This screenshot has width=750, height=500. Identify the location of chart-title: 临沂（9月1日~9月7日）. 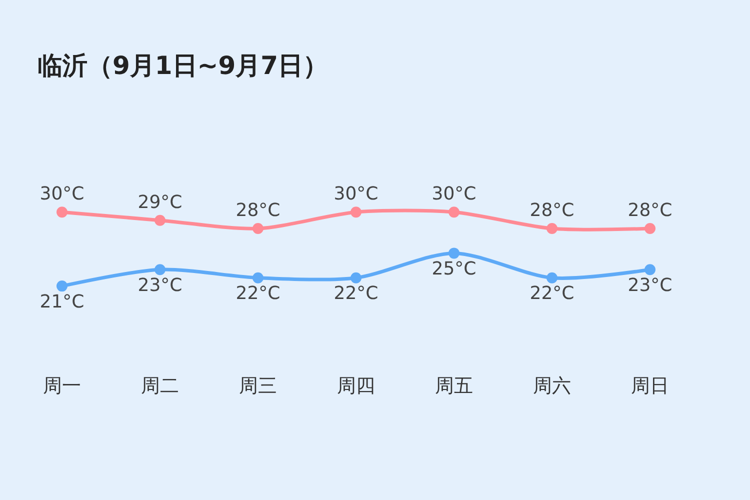
(183, 65).